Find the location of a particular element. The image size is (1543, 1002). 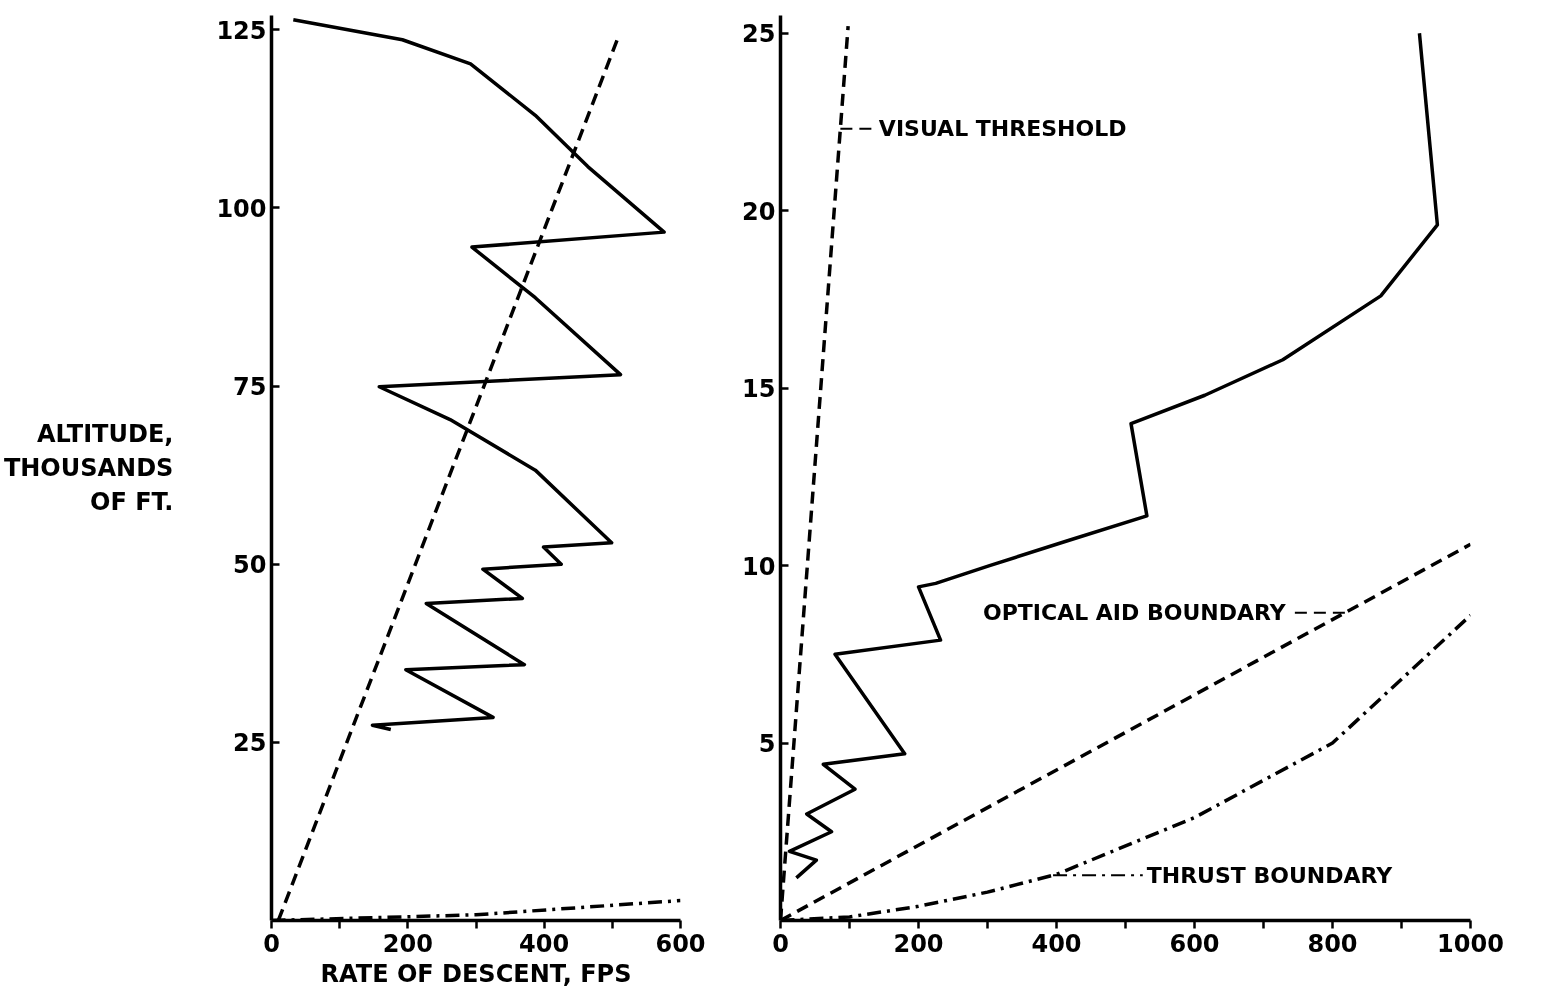

y-tick-label: 50 is located at coordinates (250, 565).